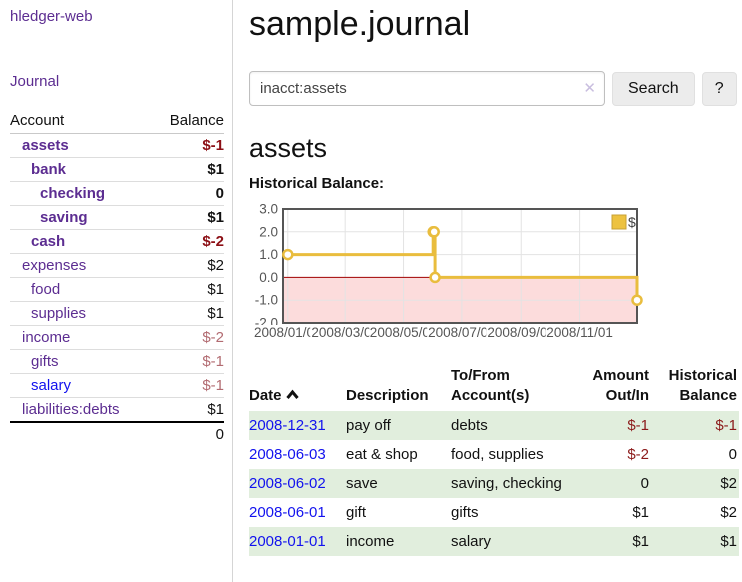  I want to click on x-axis-tick-label: 2008/05/01, so click(403, 332).